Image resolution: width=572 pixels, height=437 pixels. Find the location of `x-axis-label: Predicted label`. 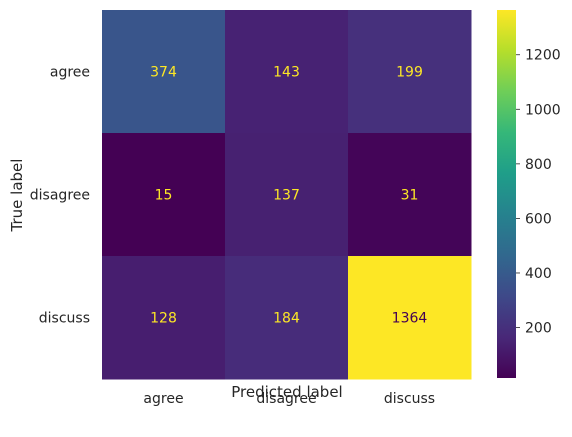

x-axis-label: Predicted label is located at coordinates (286, 392).